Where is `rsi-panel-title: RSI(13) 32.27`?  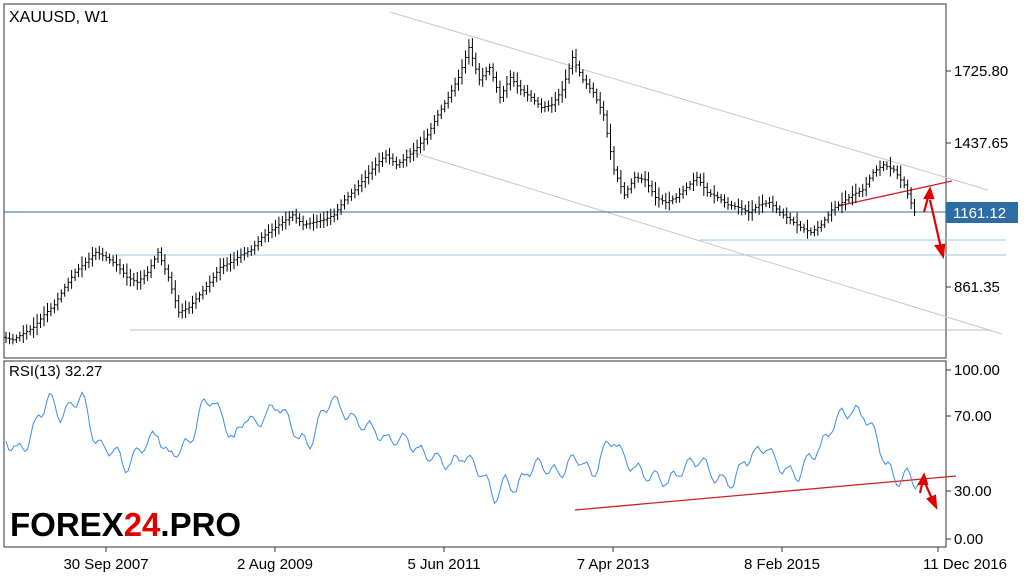 rsi-panel-title: RSI(13) 32.27 is located at coordinates (55, 371).